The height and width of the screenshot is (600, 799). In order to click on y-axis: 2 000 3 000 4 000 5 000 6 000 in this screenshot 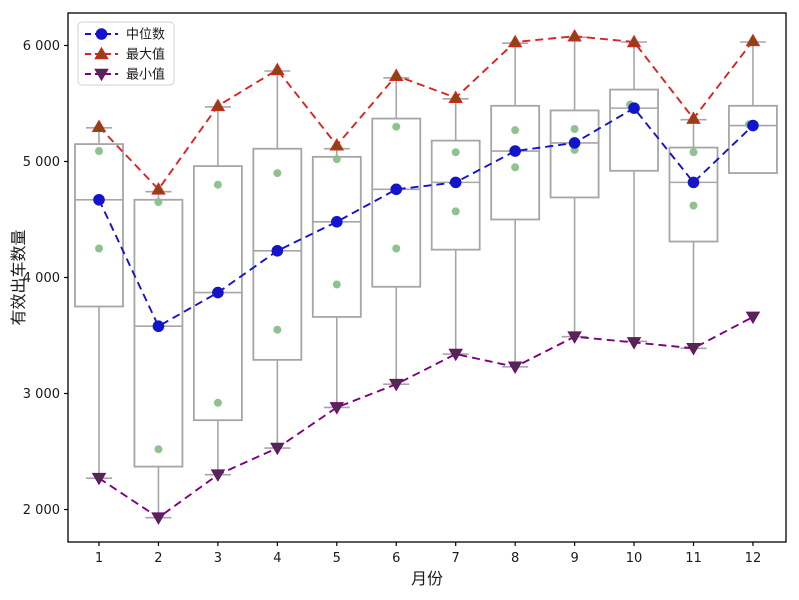, I will do `click(45, 278)`.